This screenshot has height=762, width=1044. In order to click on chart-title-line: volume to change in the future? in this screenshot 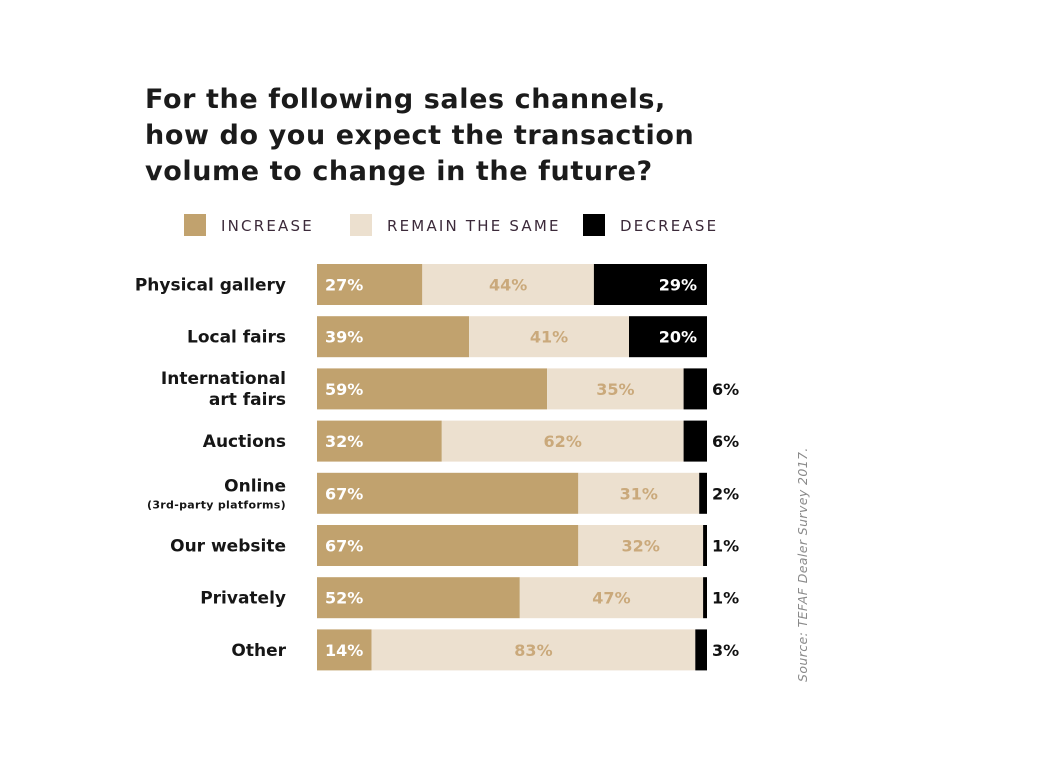, I will do `click(399, 171)`.